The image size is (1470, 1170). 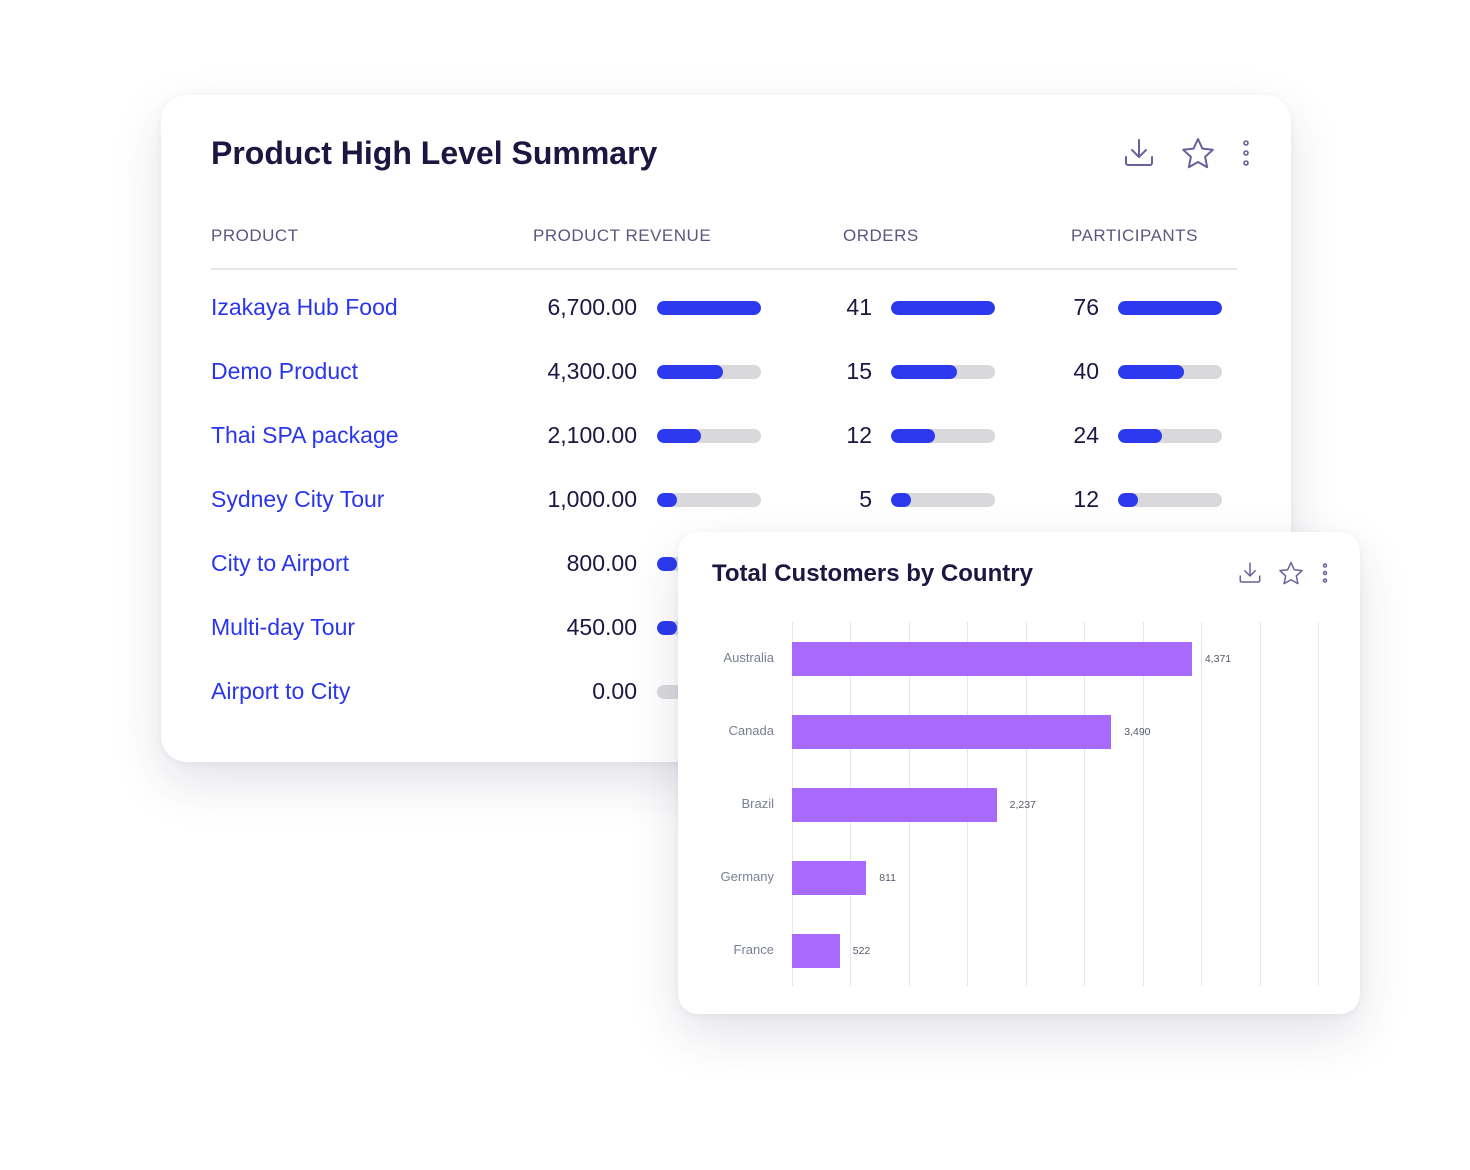 I want to click on card-title: Total Customers by Country, so click(x=872, y=573).